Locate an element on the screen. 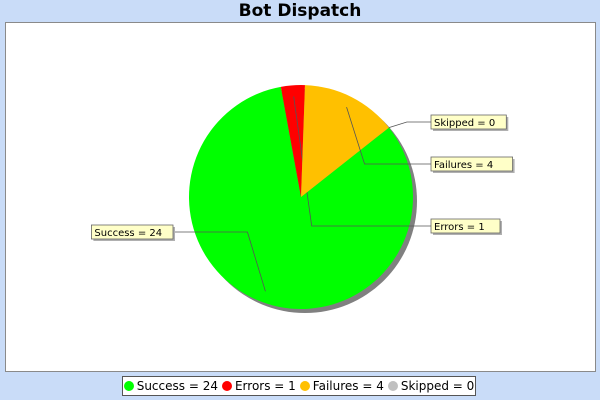 This screenshot has width=600, height=400. label-leader-skipped is located at coordinates (409, 124).